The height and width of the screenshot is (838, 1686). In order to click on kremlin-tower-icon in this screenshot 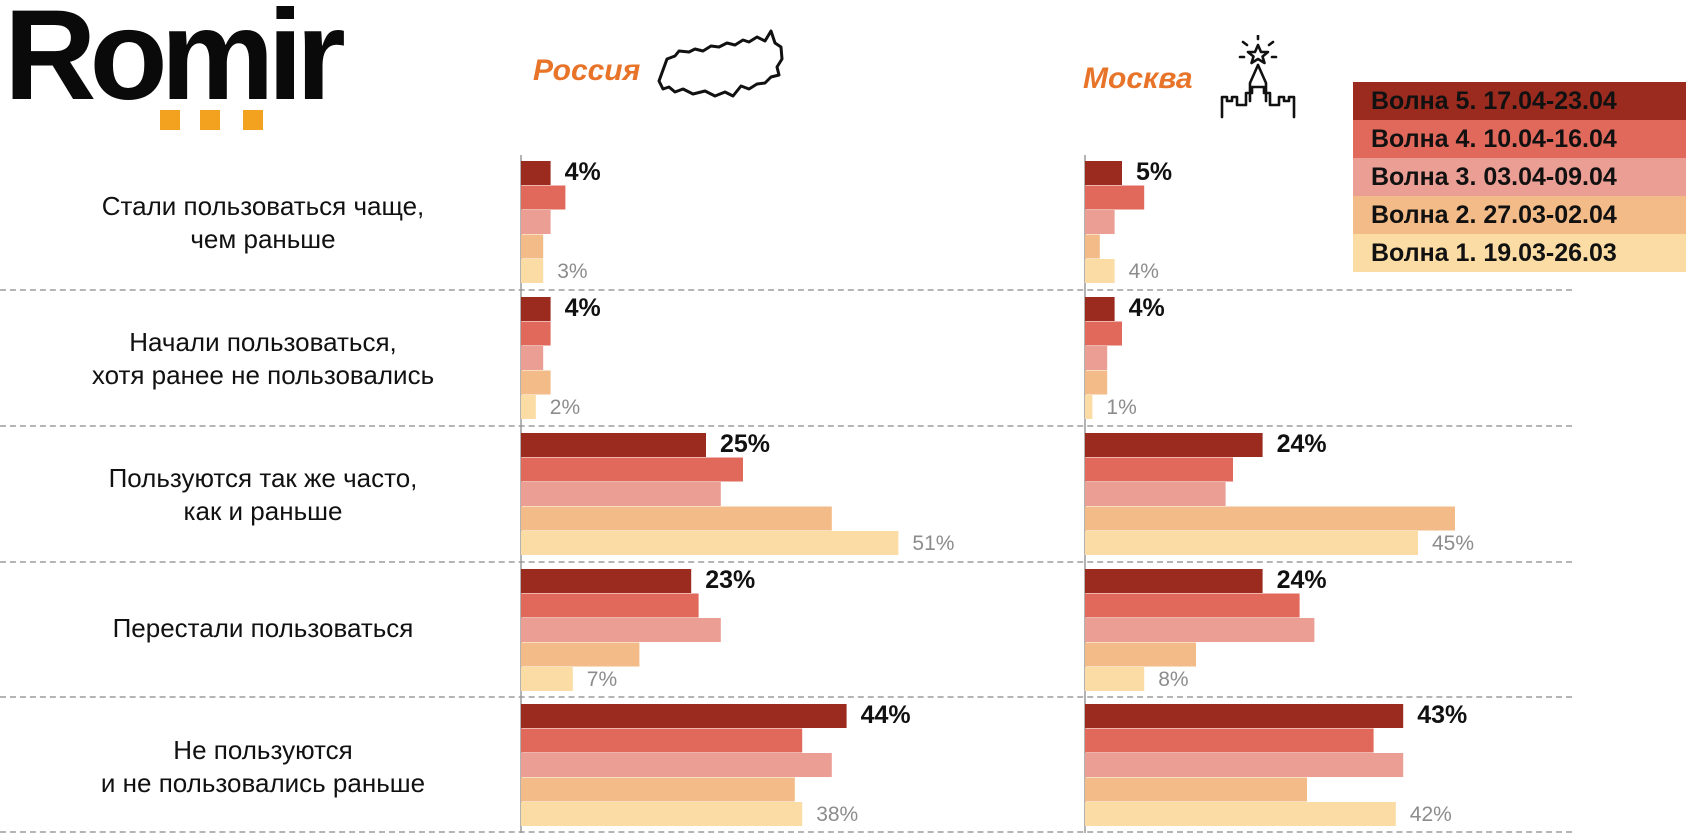, I will do `click(1258, 77)`.